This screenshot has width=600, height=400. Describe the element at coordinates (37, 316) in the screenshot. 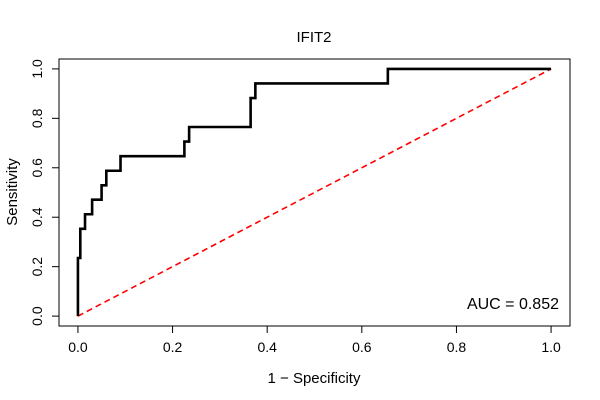

I see `y-tick-label: 0.0` at that location.